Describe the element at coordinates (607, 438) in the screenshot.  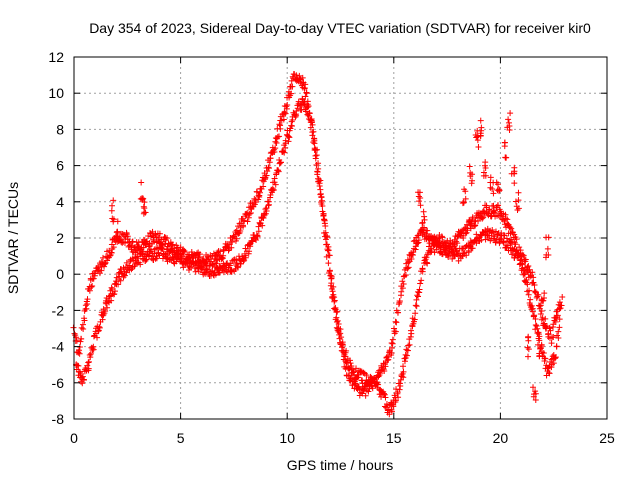
I see `x-tick-label: 25` at that location.